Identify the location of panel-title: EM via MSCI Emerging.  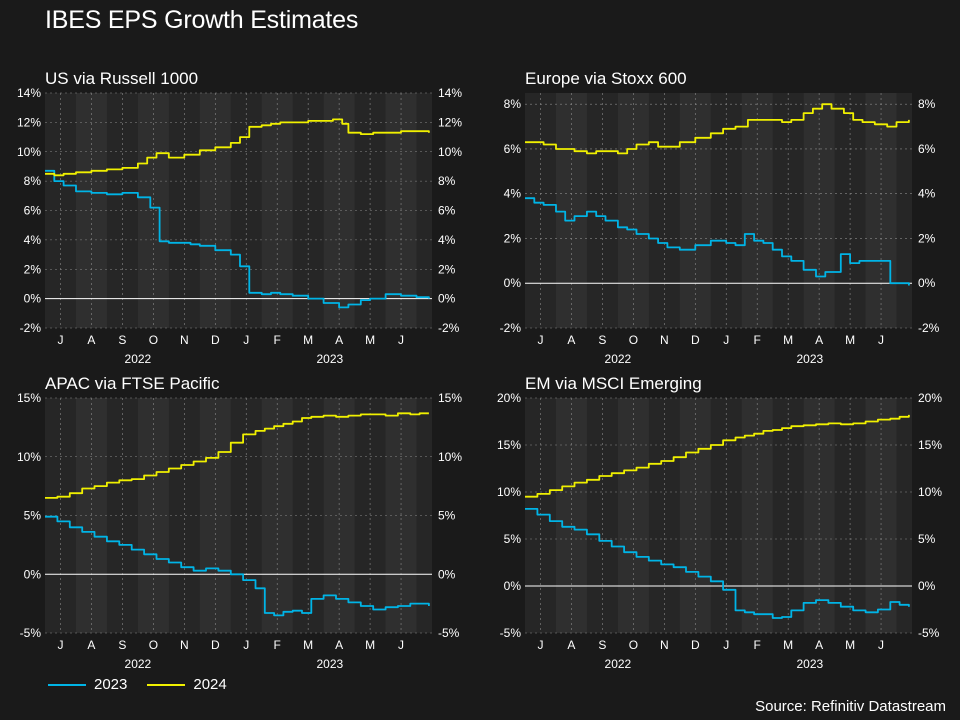
(613, 383).